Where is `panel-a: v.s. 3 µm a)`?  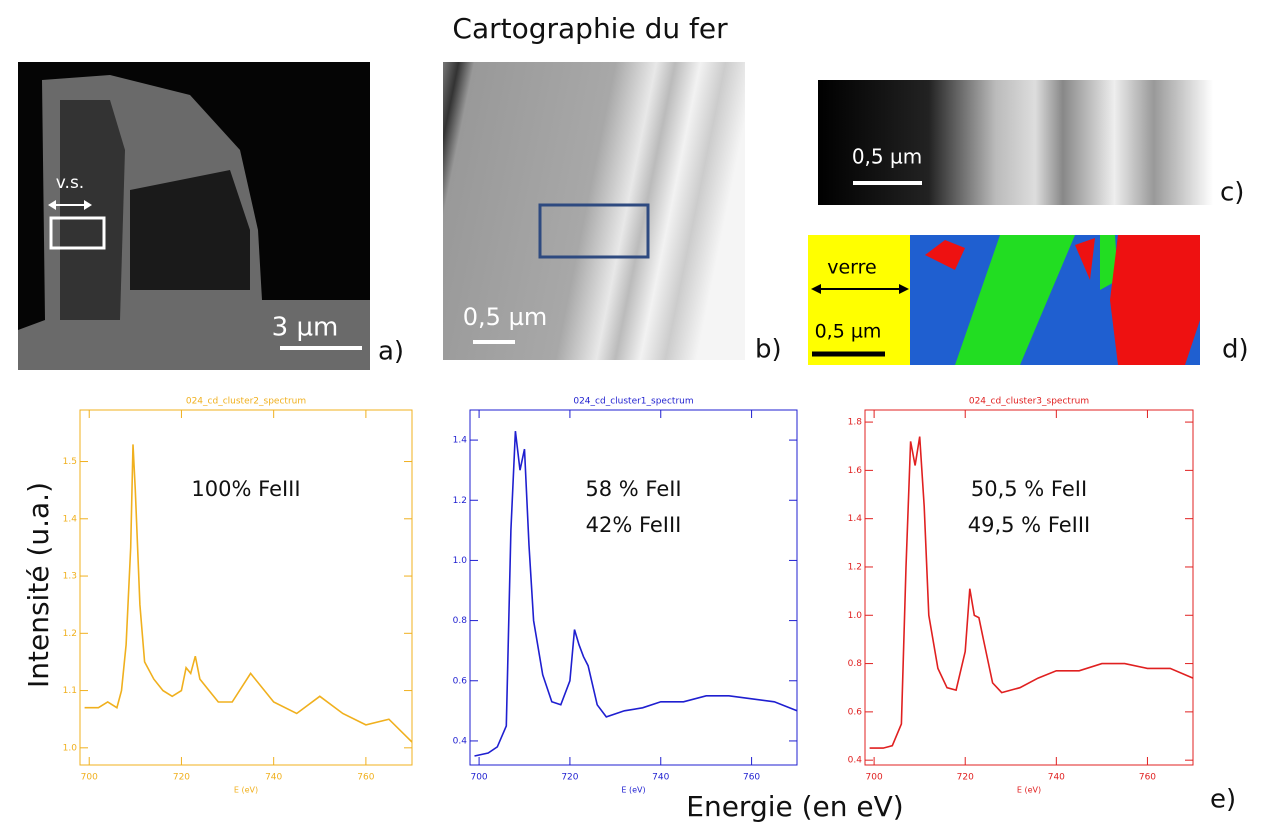 panel-a: v.s. 3 µm a) is located at coordinates (211, 216).